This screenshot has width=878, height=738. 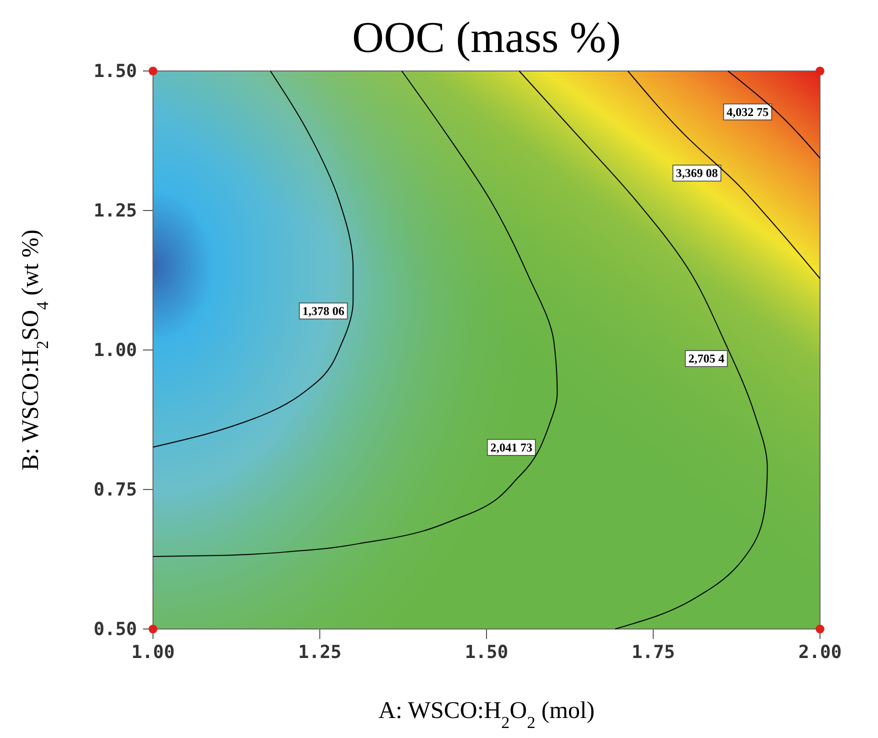 I want to click on x-tick-label: 1.50, so click(x=486, y=652).